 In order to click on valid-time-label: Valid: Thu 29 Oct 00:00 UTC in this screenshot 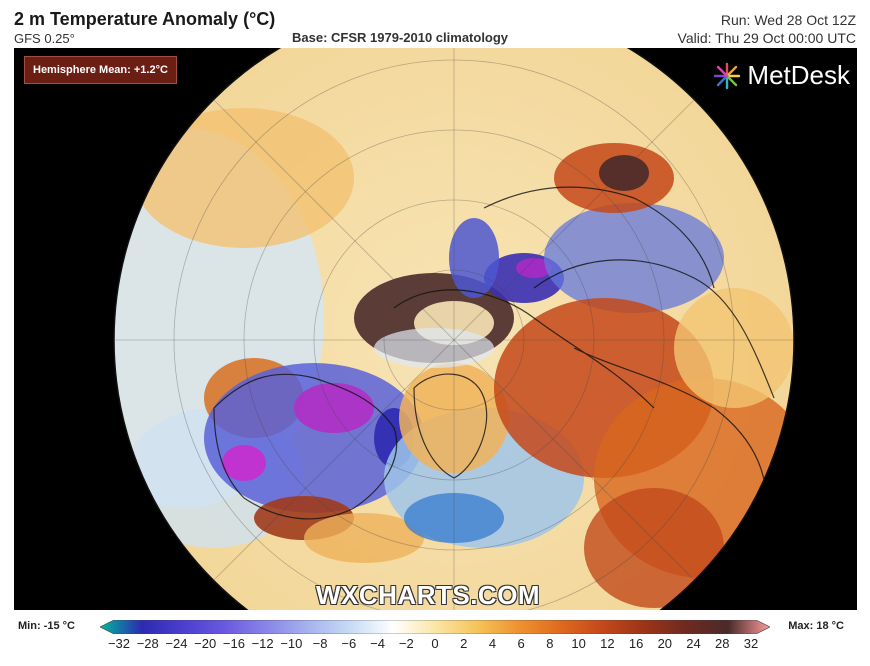, I will do `click(766, 38)`.